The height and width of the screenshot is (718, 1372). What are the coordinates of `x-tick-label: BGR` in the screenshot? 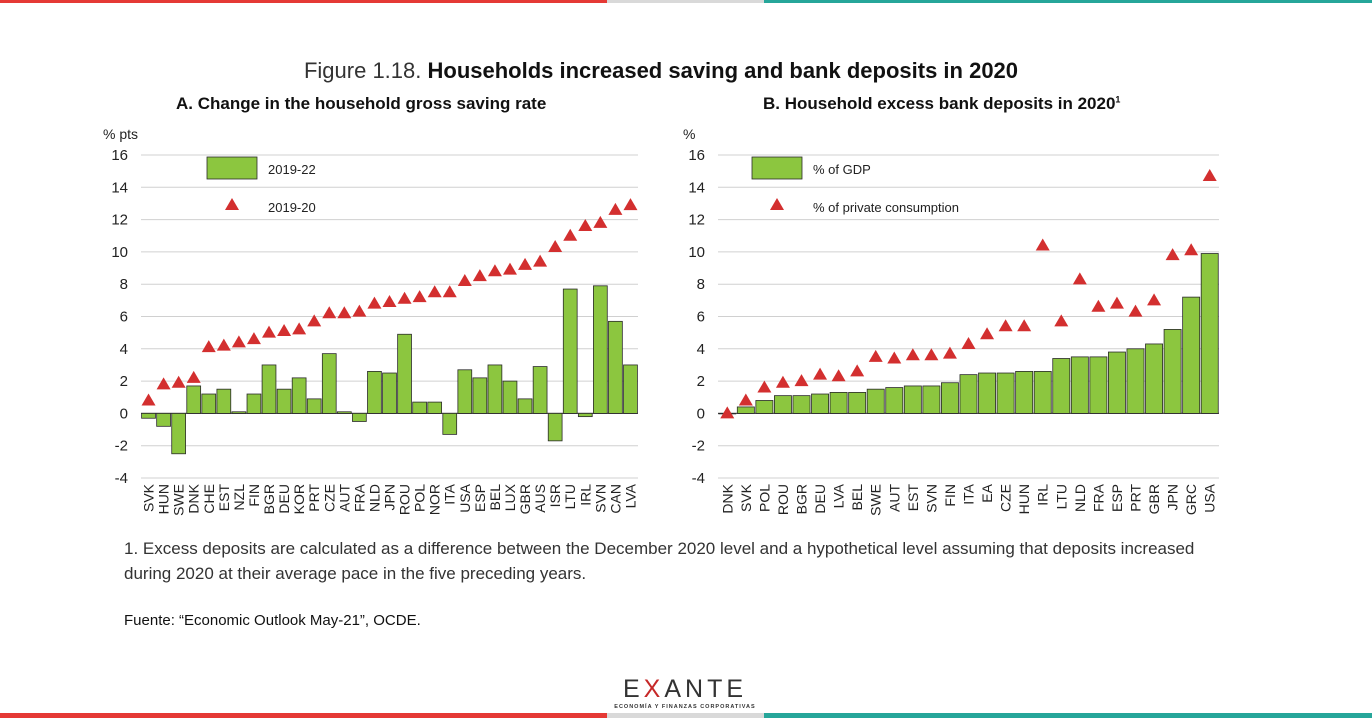 It's located at (802, 499).